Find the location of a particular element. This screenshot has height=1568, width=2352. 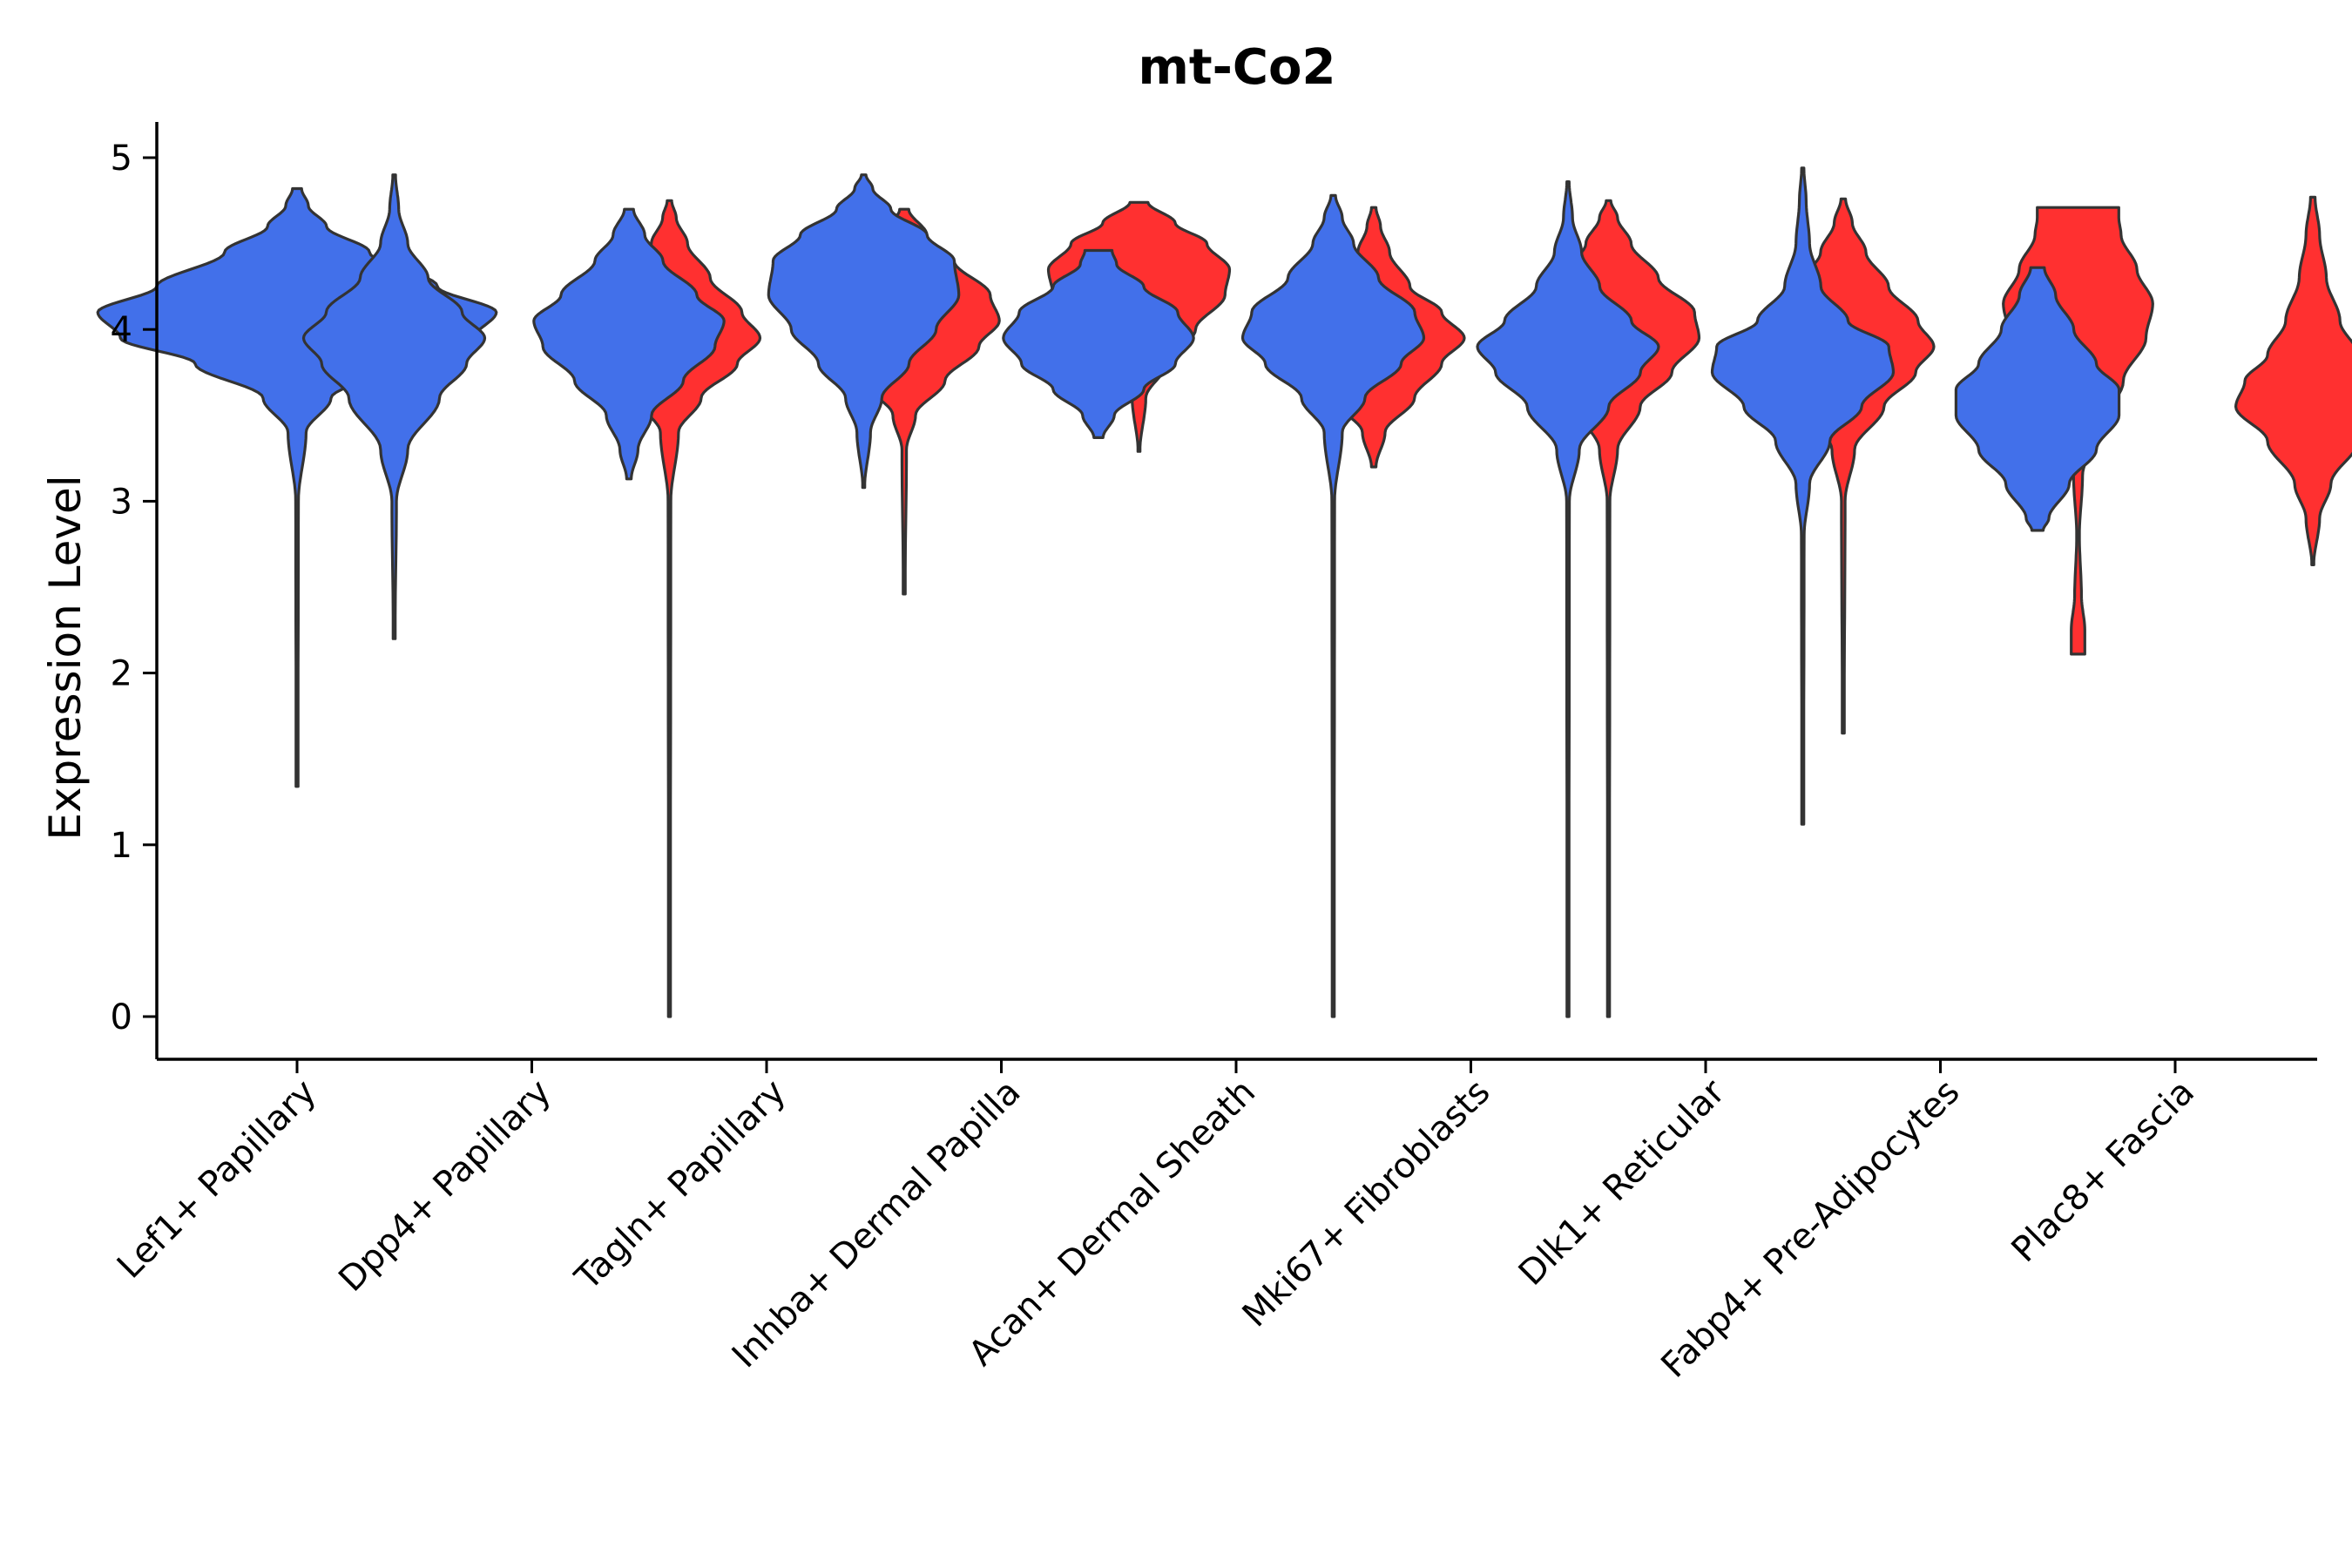

violin-dlk1-reticular-group-b is located at coordinates (1843, 466).